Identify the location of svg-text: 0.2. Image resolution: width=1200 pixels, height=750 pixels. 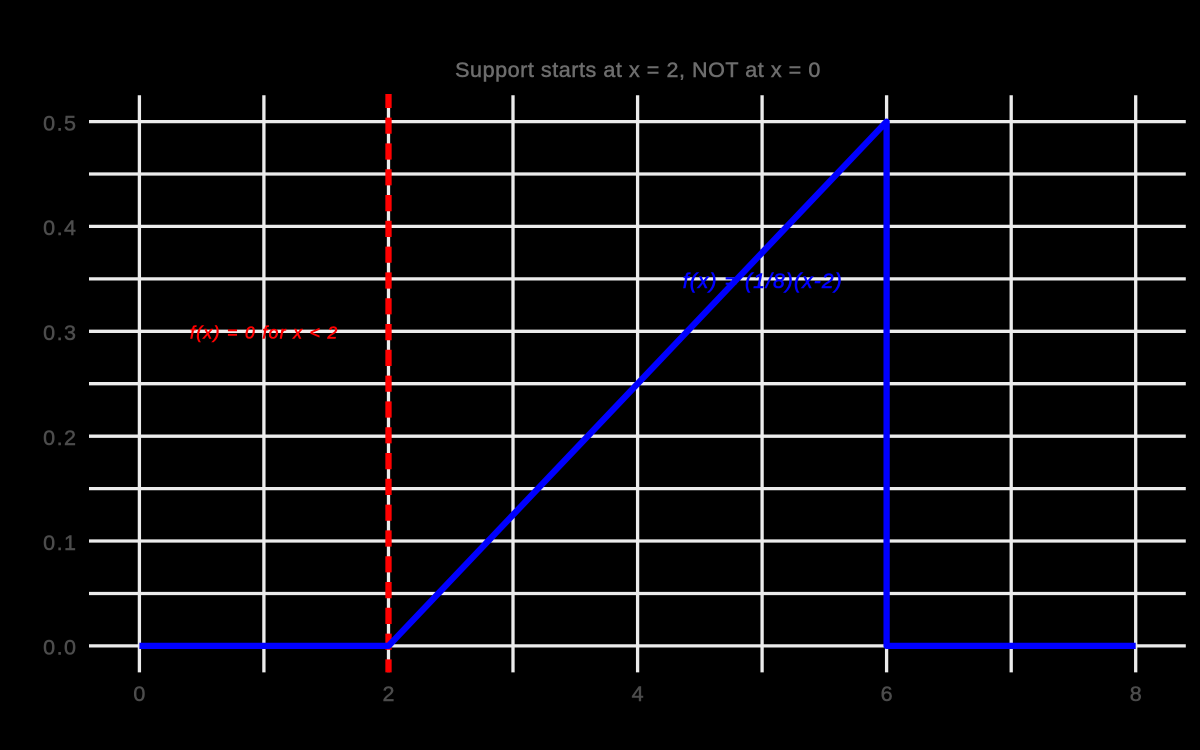
(60, 438).